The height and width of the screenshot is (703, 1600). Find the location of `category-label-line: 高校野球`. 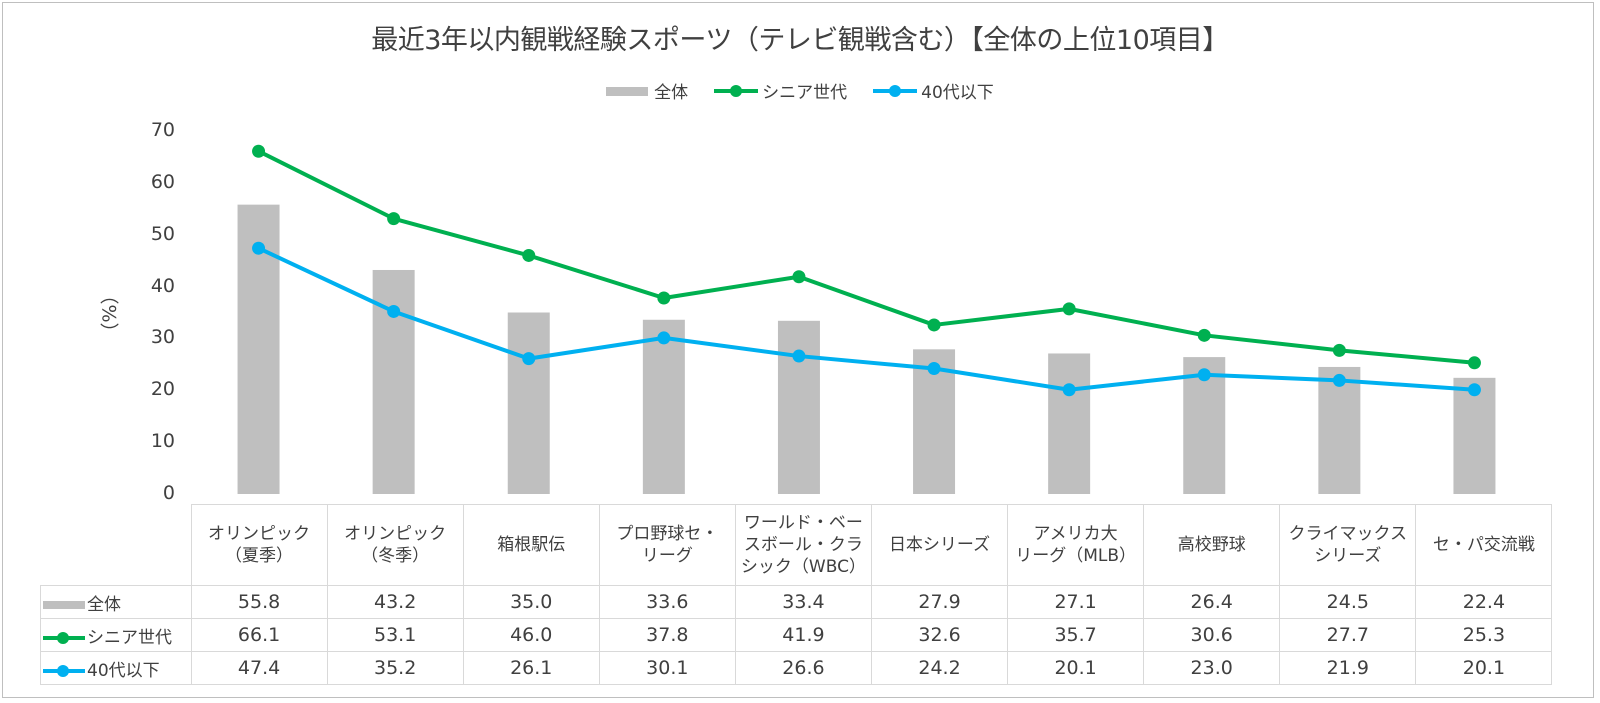

category-label-line: 高校野球 is located at coordinates (1211, 545).